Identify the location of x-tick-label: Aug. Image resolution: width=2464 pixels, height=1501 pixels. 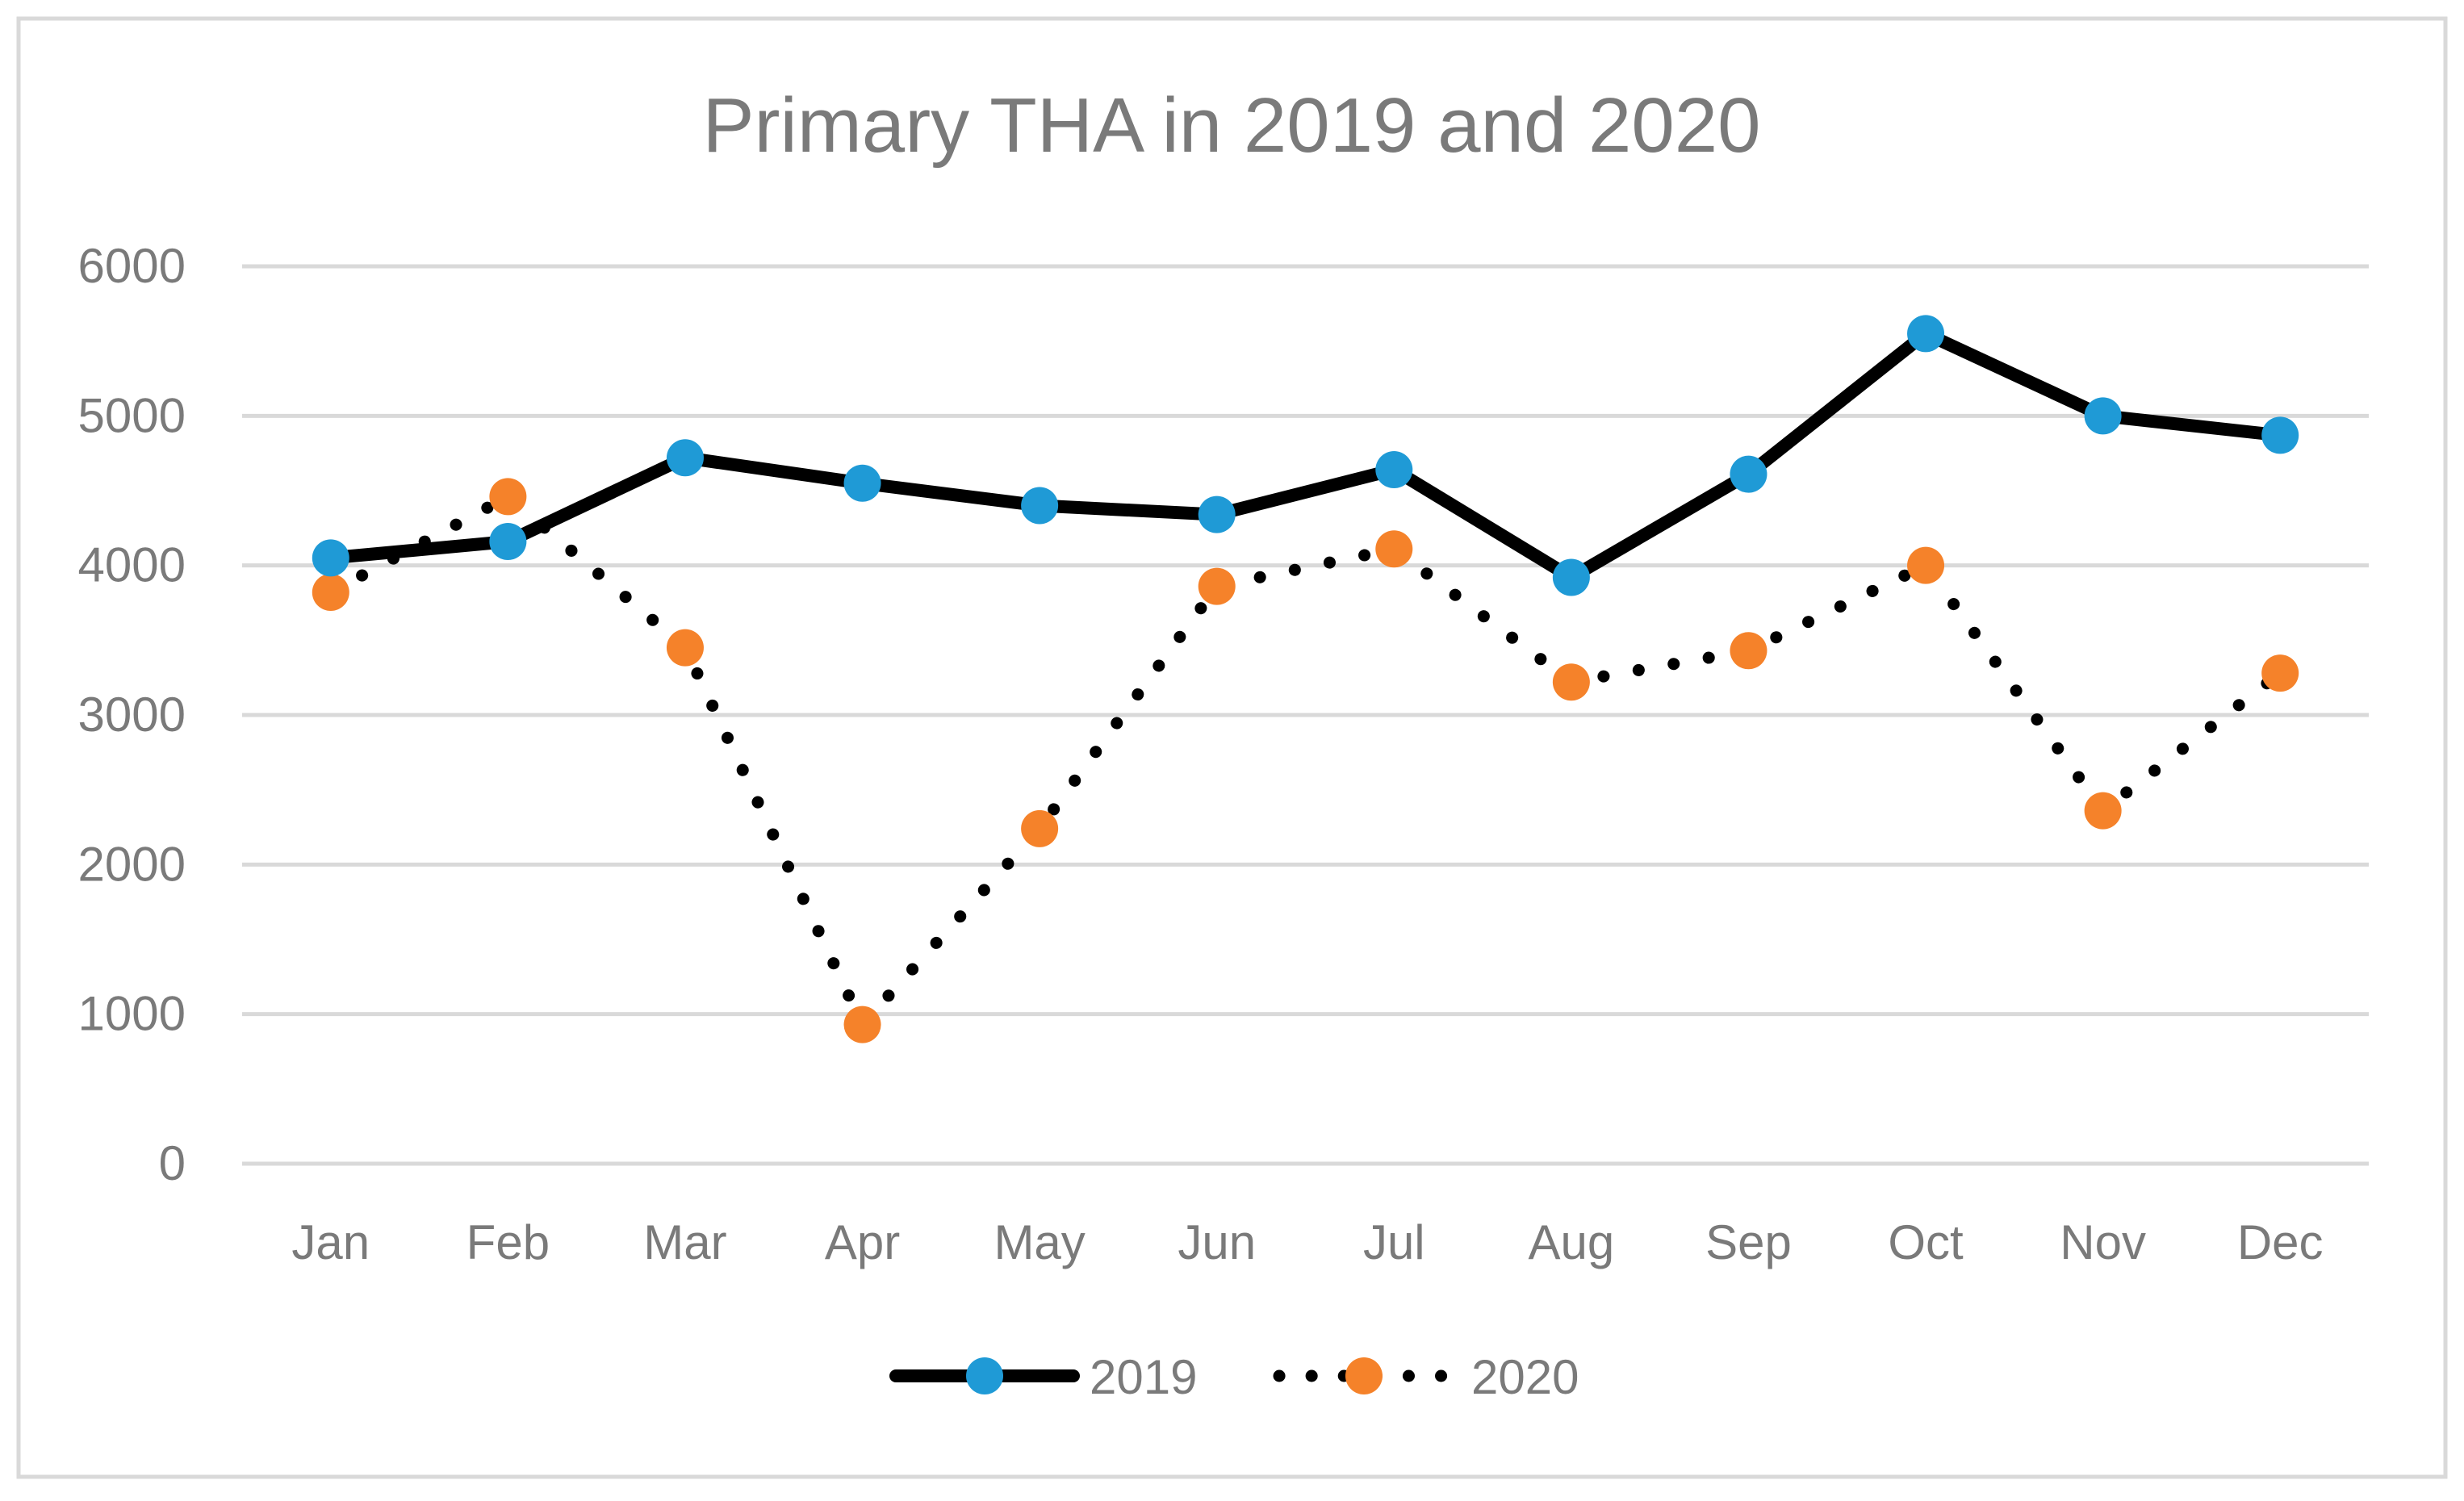
(1571, 1242).